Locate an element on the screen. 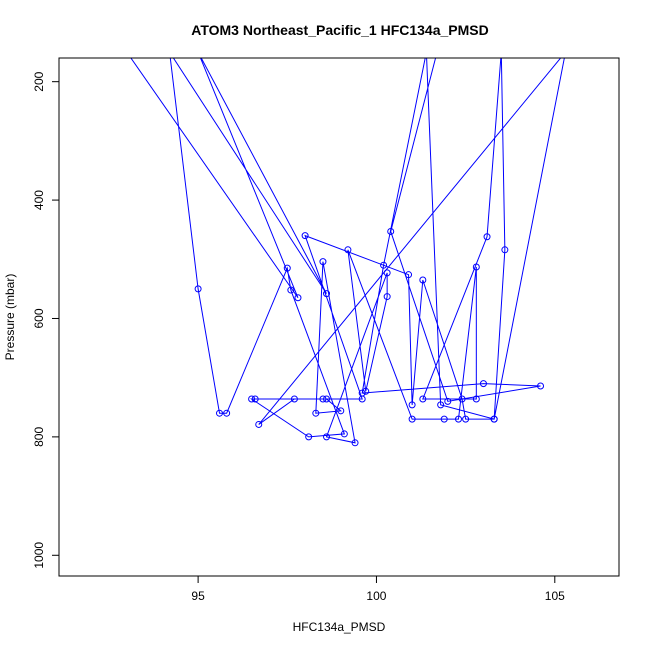  x-tick-label: 95 is located at coordinates (198, 596).